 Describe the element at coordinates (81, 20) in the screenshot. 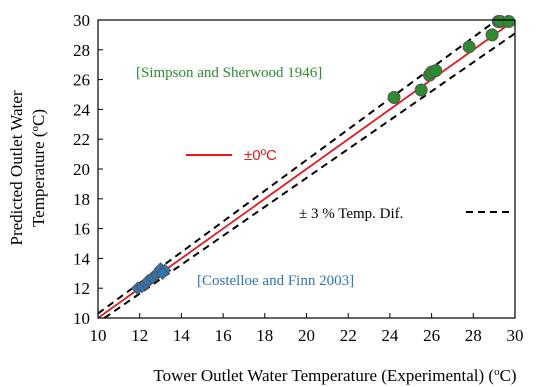

I see `y-tick-label: 30` at that location.